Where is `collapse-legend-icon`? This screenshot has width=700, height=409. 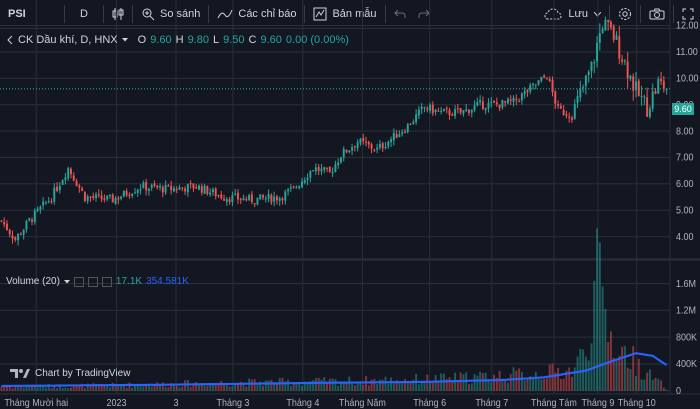 collapse-legend-icon is located at coordinates (10, 40).